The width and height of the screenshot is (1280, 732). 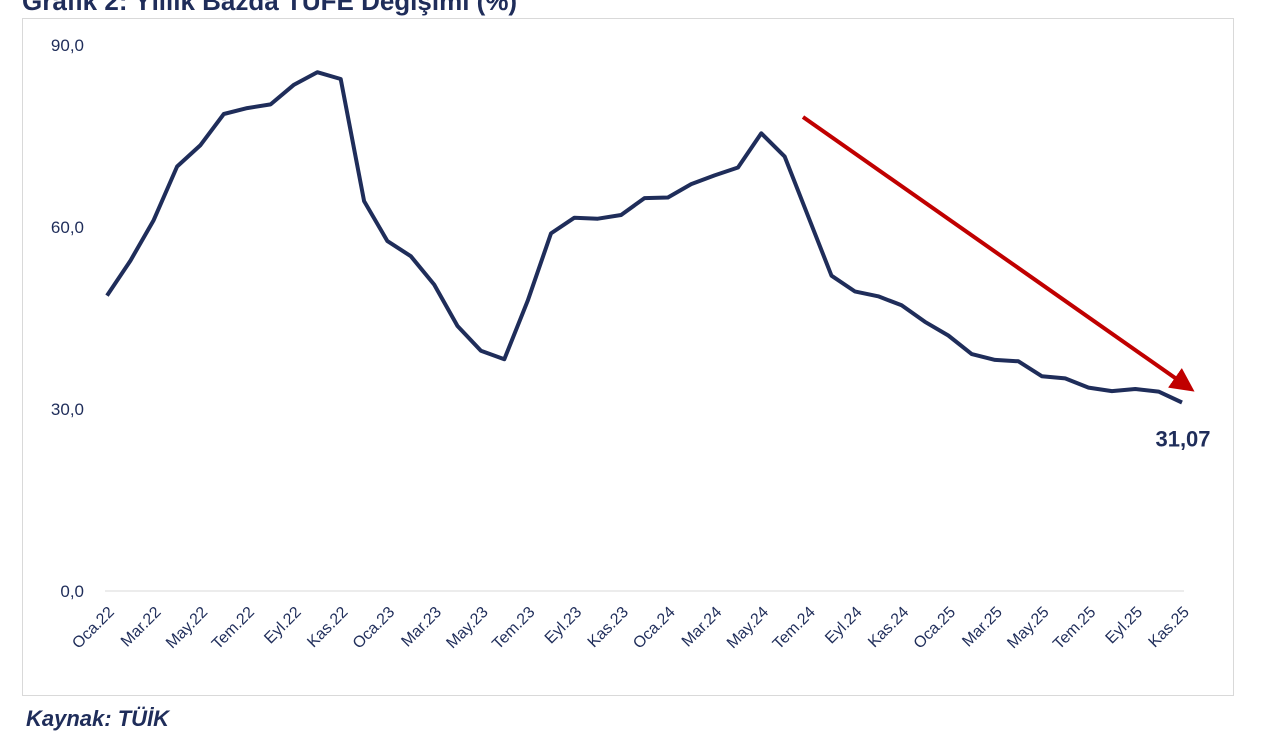 I want to click on x-tick-label: Eyl.24, so click(x=844, y=626).